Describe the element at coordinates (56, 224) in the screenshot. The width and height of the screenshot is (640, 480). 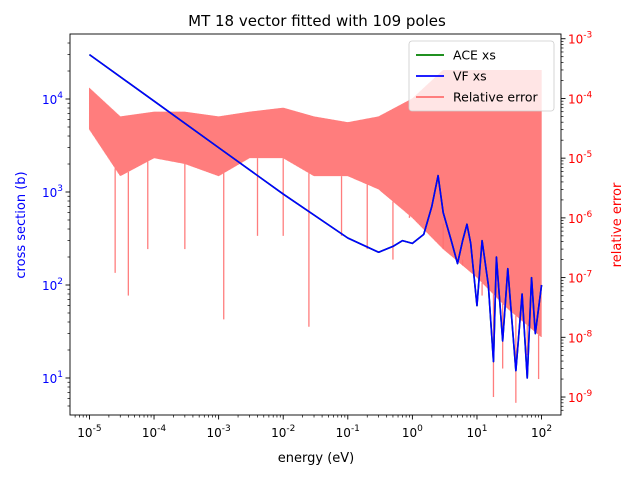
I see `y-axis-left: 10¹ 10² 10³ 10⁴` at that location.